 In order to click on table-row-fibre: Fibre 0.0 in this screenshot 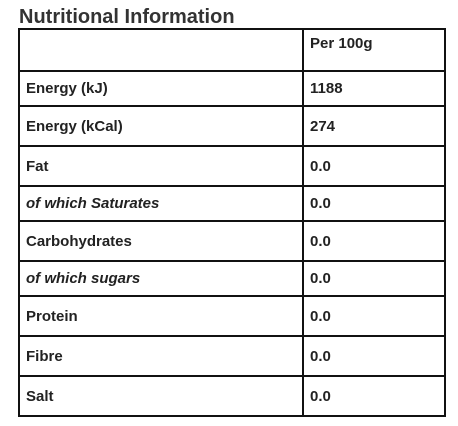, I will do `click(232, 356)`.